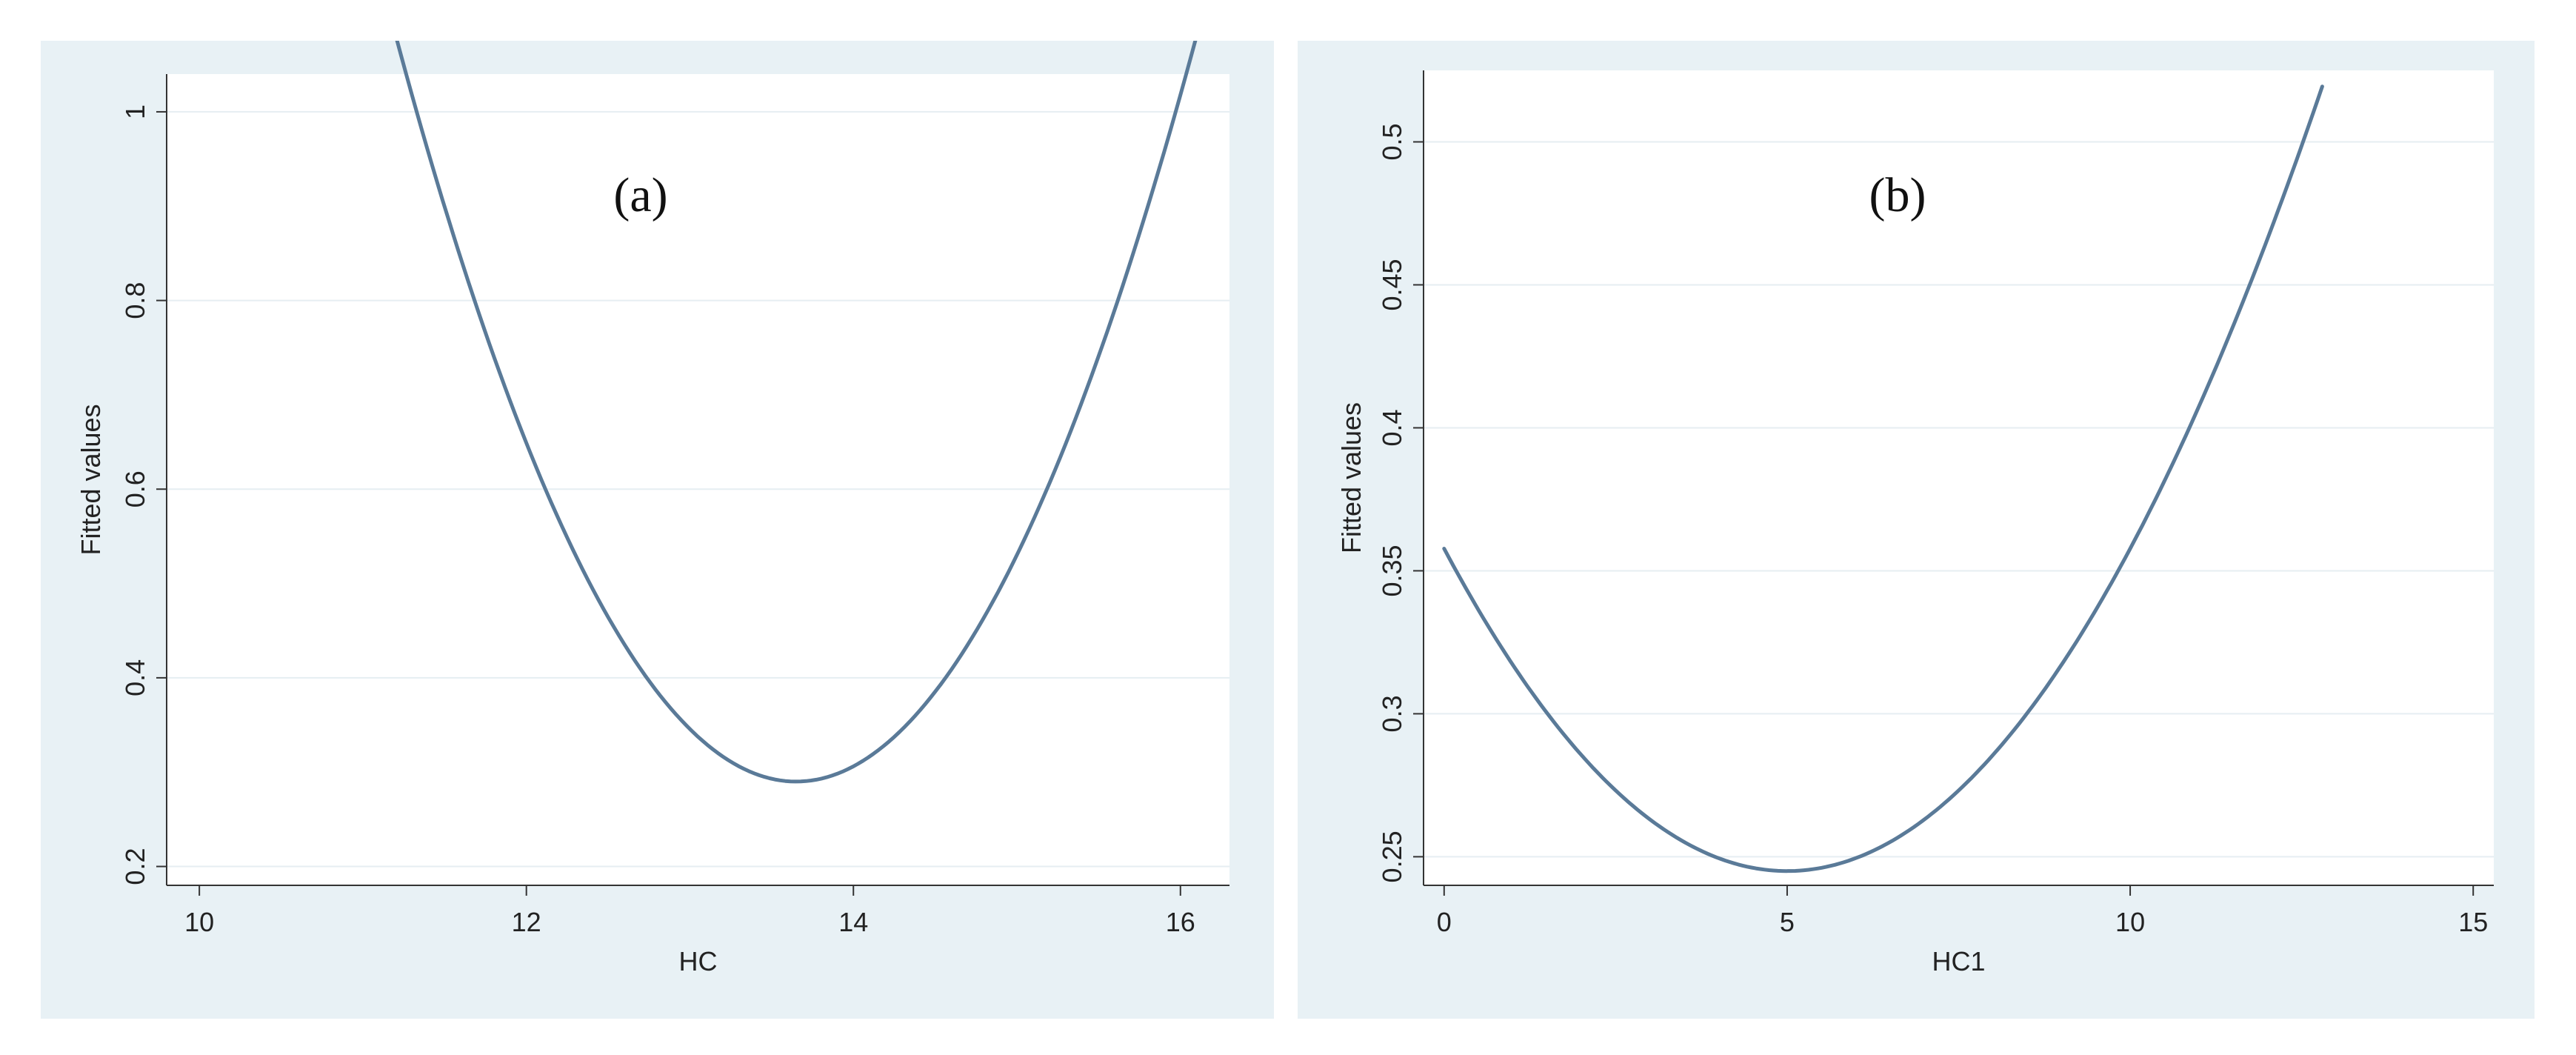 Image resolution: width=2576 pixels, height=1055 pixels. What do you see at coordinates (853, 922) in the screenshot?
I see `x-tick-label-2: 14` at bounding box center [853, 922].